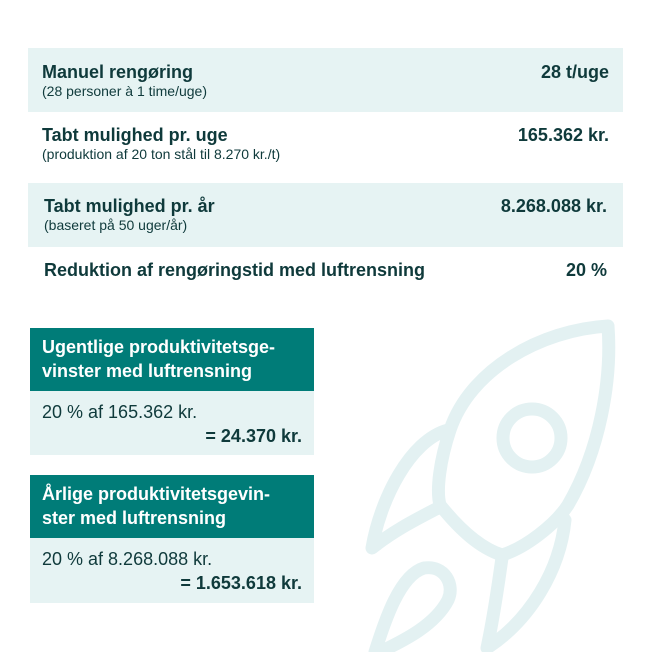  What do you see at coordinates (574, 72) in the screenshot?
I see `row-value: 28 t/uge` at bounding box center [574, 72].